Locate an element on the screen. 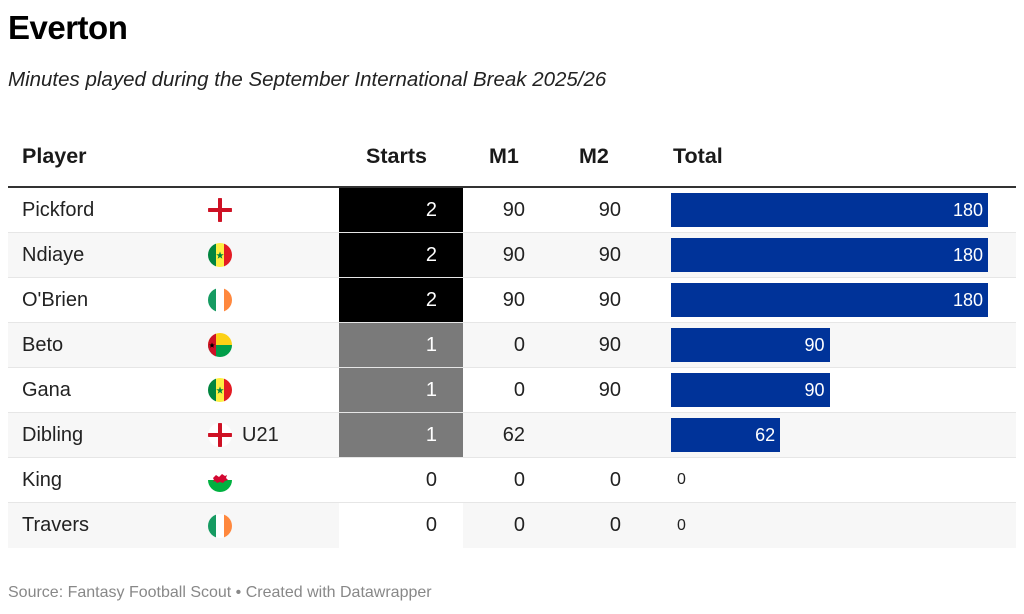 The height and width of the screenshot is (614, 1024). table-header: Player Starts M1 M2 Total is located at coordinates (512, 159).